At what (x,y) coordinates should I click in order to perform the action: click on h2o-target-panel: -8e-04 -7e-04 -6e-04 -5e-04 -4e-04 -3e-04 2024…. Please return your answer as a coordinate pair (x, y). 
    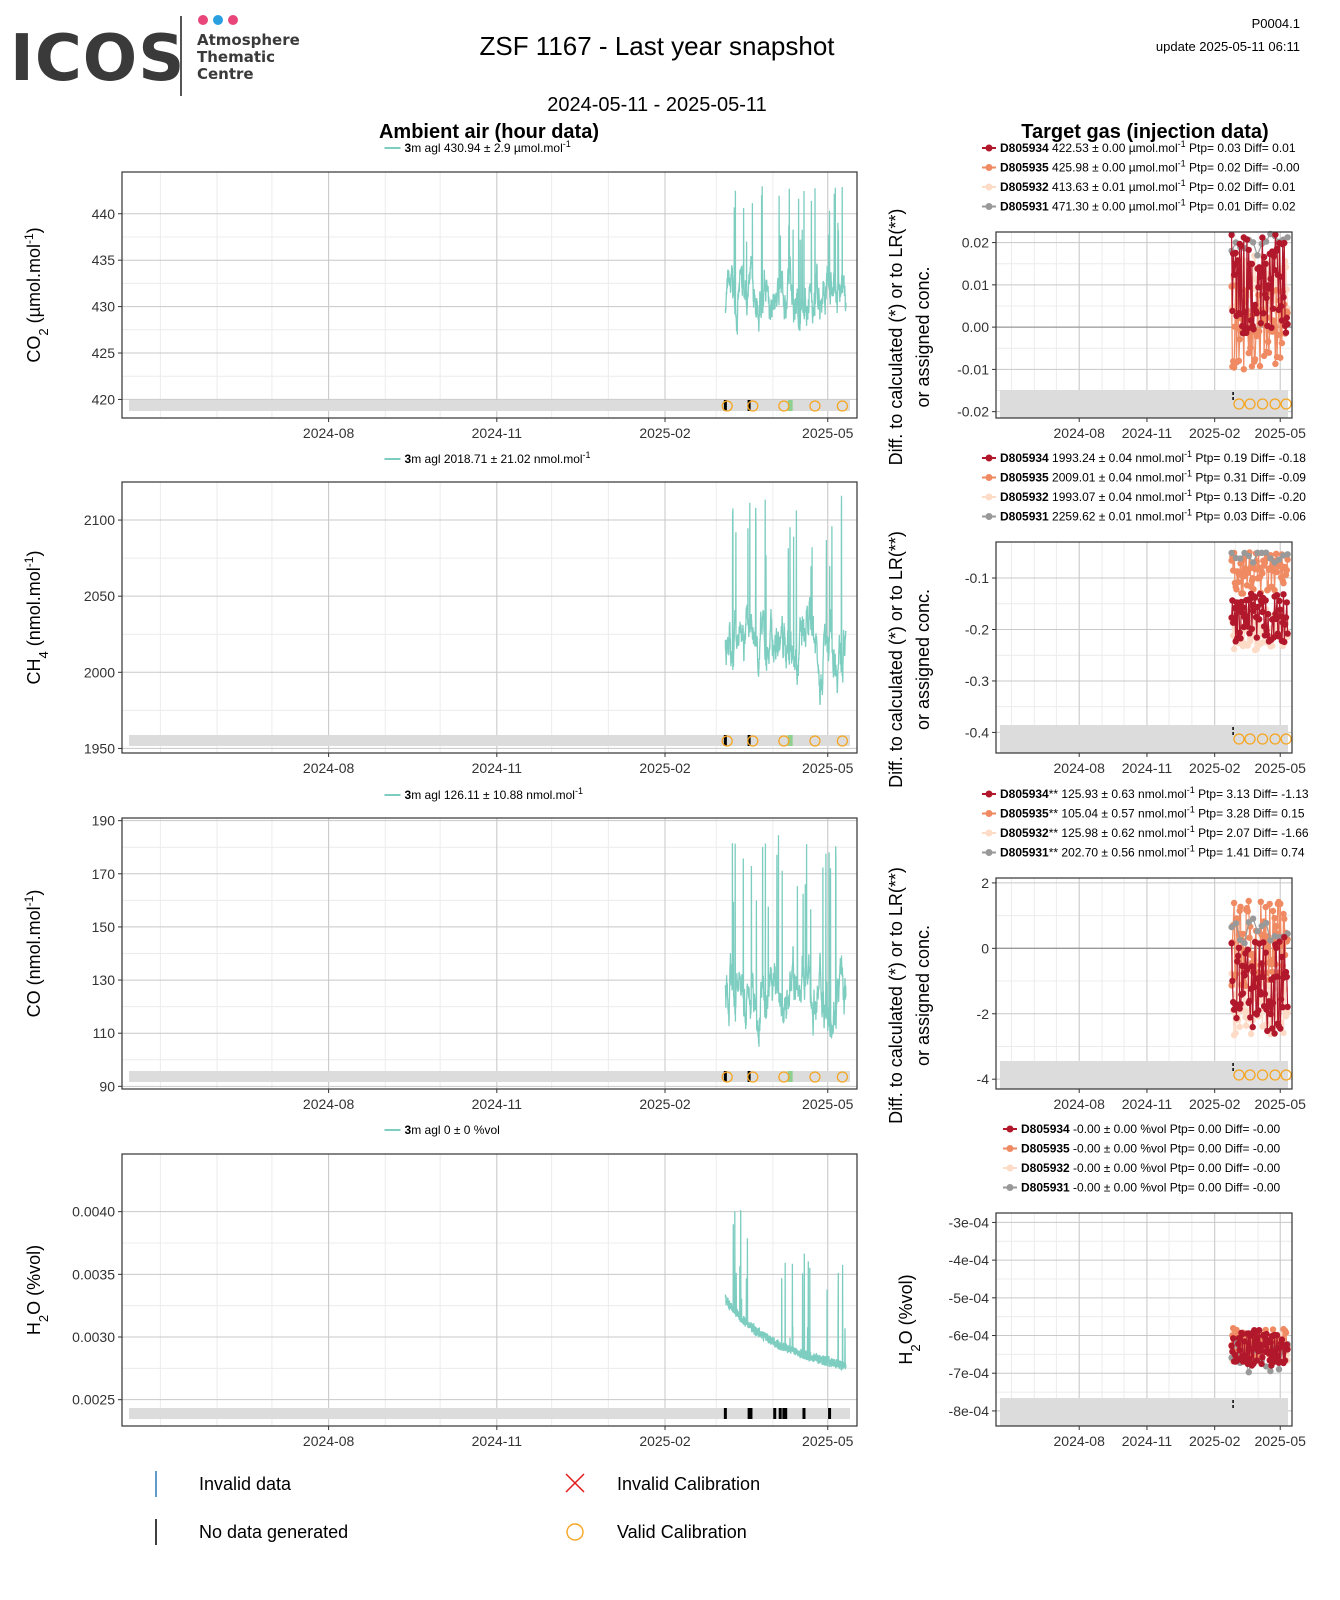
    Looking at the image, I should click on (1101, 1285).